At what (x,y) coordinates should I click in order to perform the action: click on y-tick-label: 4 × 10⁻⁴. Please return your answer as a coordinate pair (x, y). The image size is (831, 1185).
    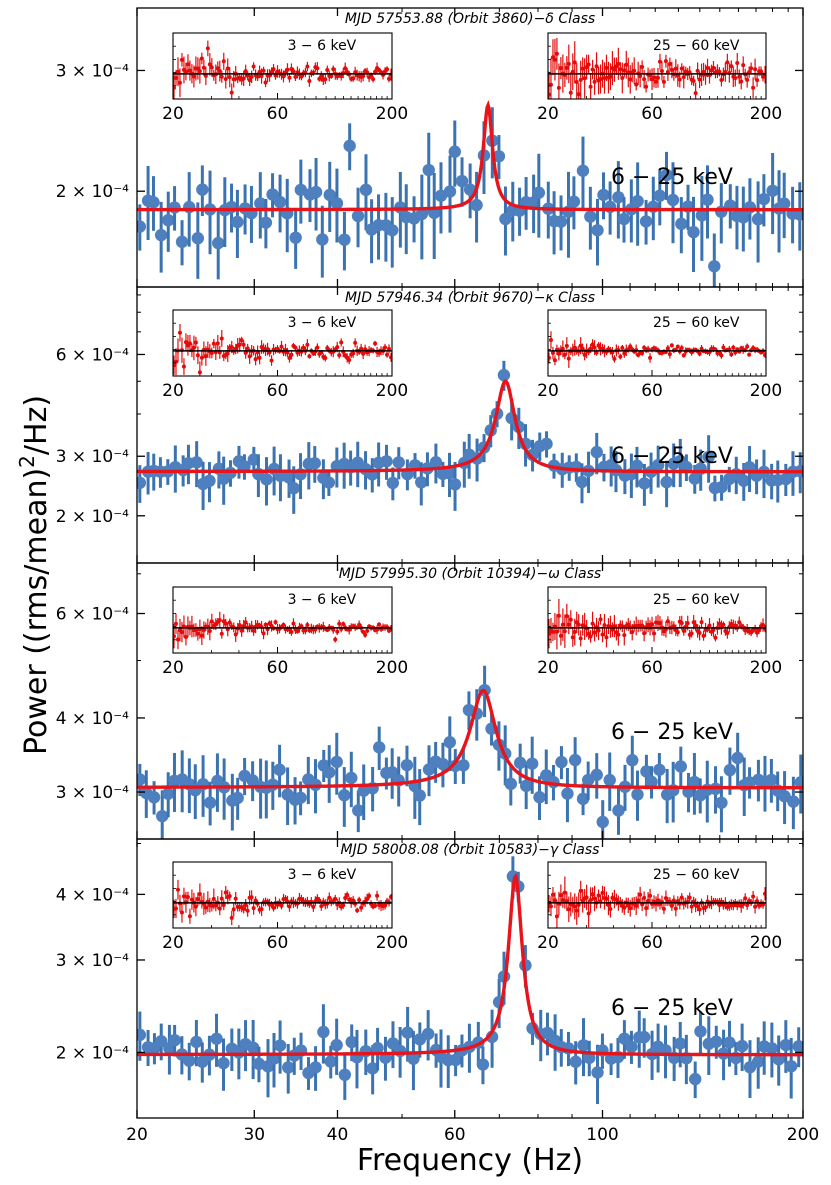
    Looking at the image, I should click on (92, 895).